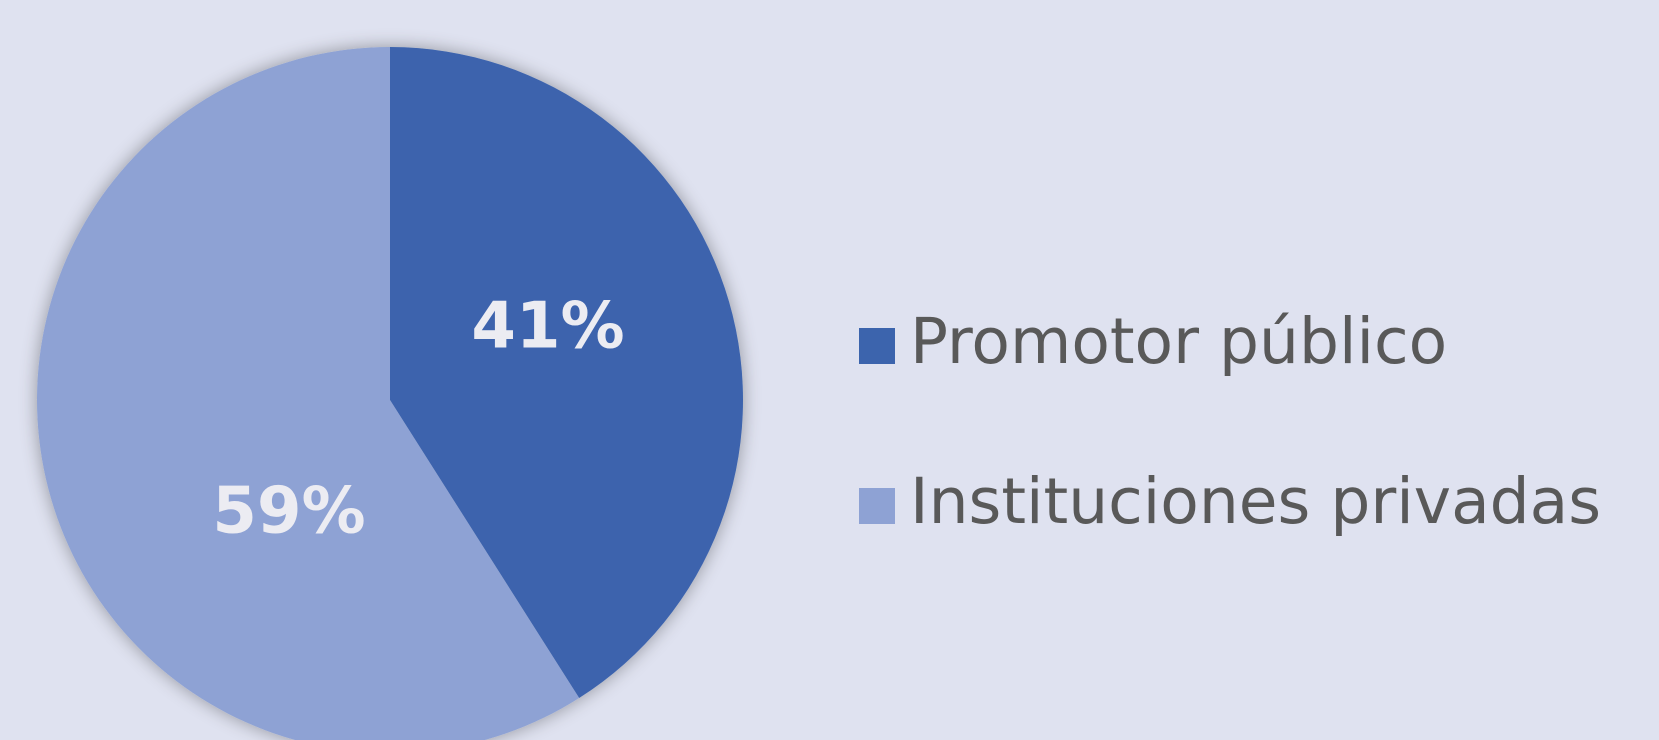 Image resolution: width=1659 pixels, height=740 pixels. I want to click on legend-label: Promotor público, so click(1178, 341).